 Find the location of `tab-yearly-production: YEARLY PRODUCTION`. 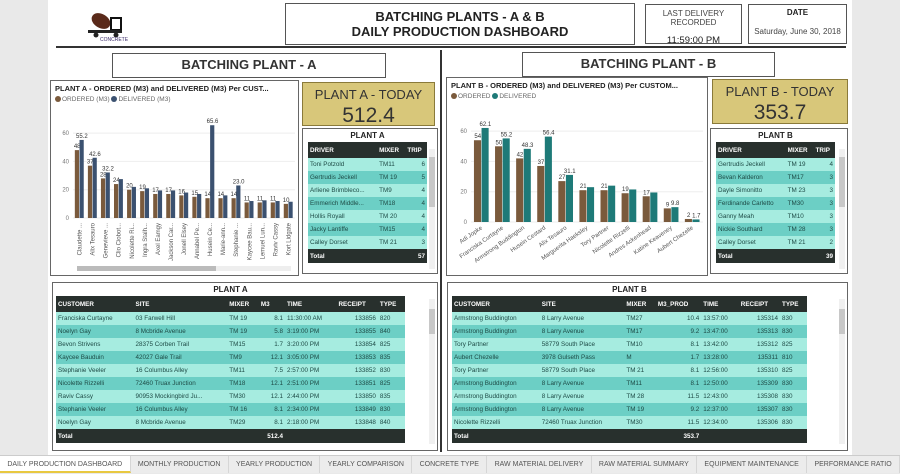

tab-yearly-production: YEARLY PRODUCTION is located at coordinates (275, 464).